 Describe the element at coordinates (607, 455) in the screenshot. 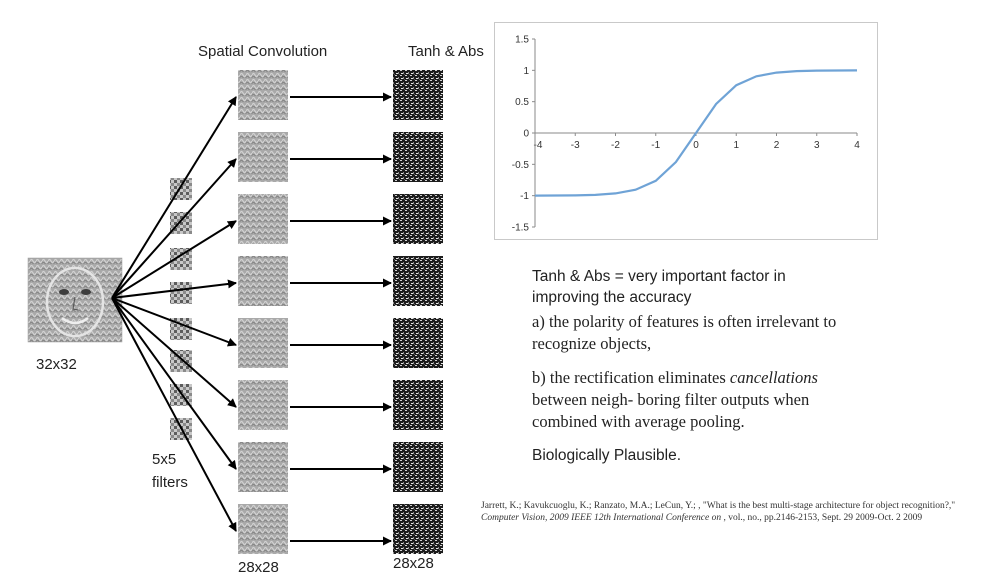

I see `conclusion-text: Biologically Plausible.` at that location.